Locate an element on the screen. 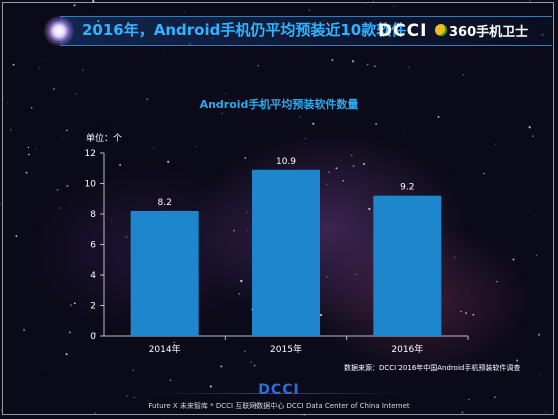  x-tick-label: 2016年 is located at coordinates (407, 349).